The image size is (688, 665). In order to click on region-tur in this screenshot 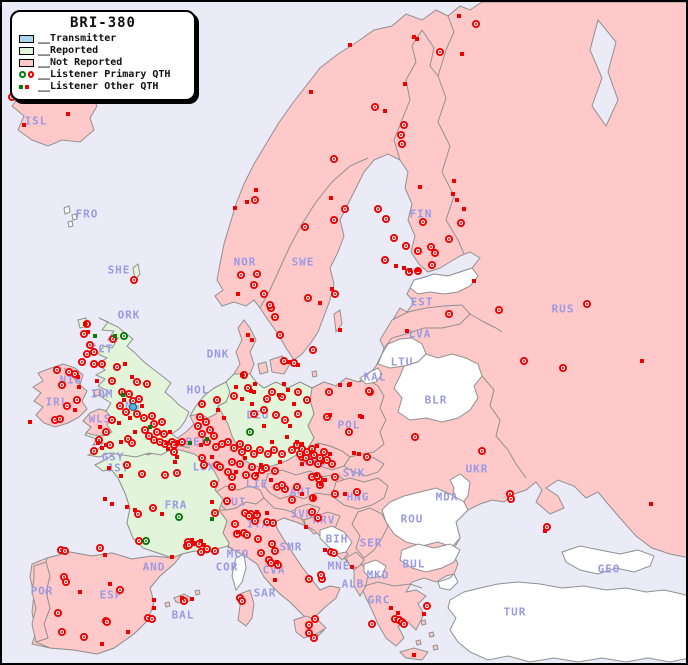, I will do `click(566, 622)`.